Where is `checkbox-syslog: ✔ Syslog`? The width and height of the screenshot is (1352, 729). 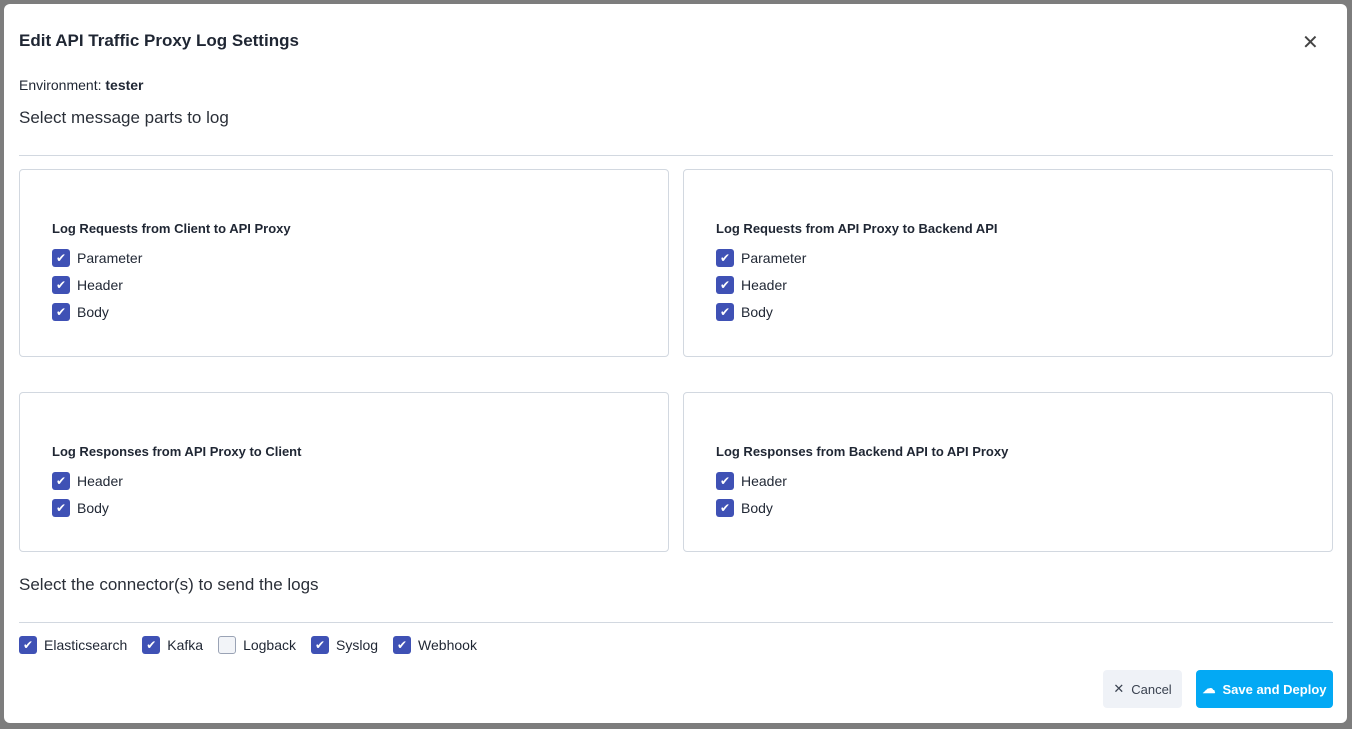
checkbox-syslog: ✔ Syslog is located at coordinates (344, 645).